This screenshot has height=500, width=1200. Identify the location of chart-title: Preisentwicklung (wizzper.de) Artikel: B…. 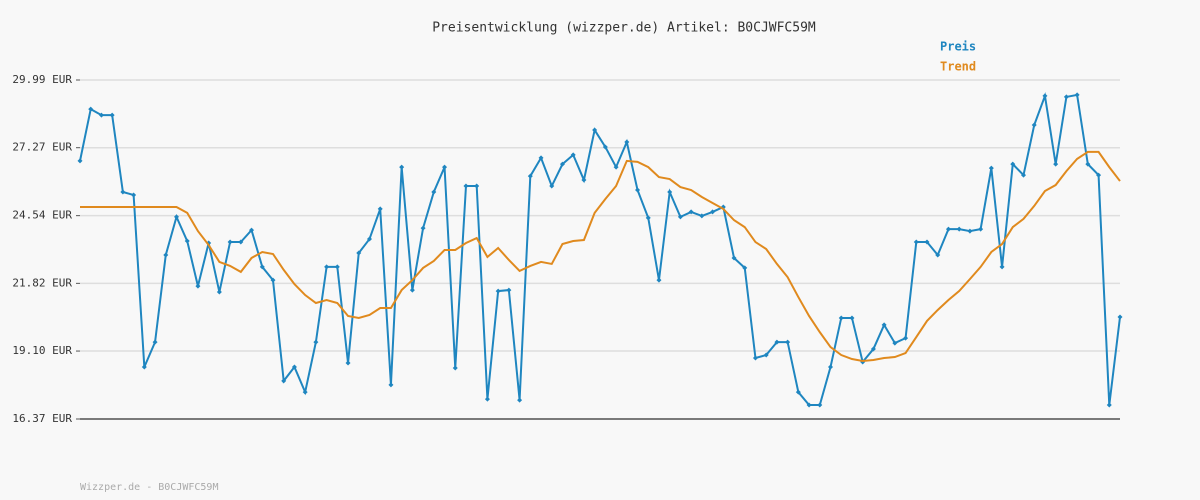
(624, 28).